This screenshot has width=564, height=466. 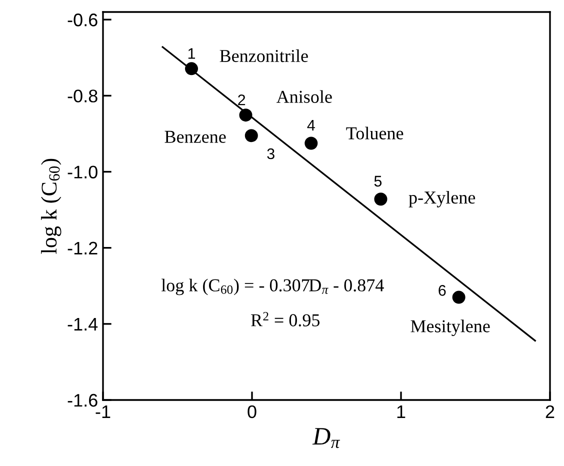 What do you see at coordinates (83, 400) in the screenshot?
I see `y-tick-label: -1.6` at bounding box center [83, 400].